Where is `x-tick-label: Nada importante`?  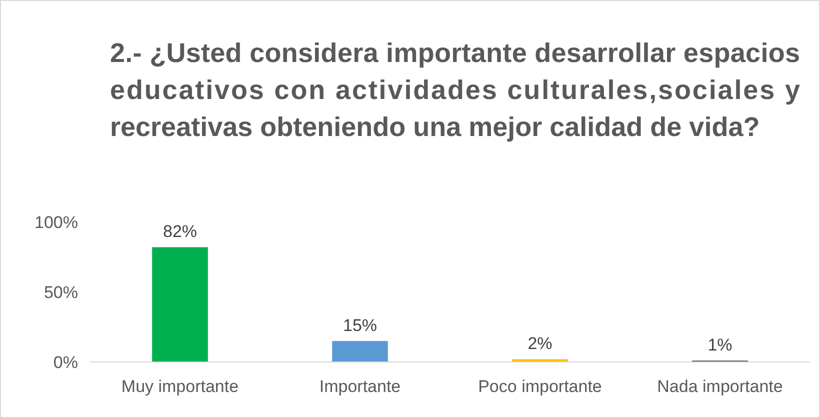 x-tick-label: Nada importante is located at coordinates (720, 386).